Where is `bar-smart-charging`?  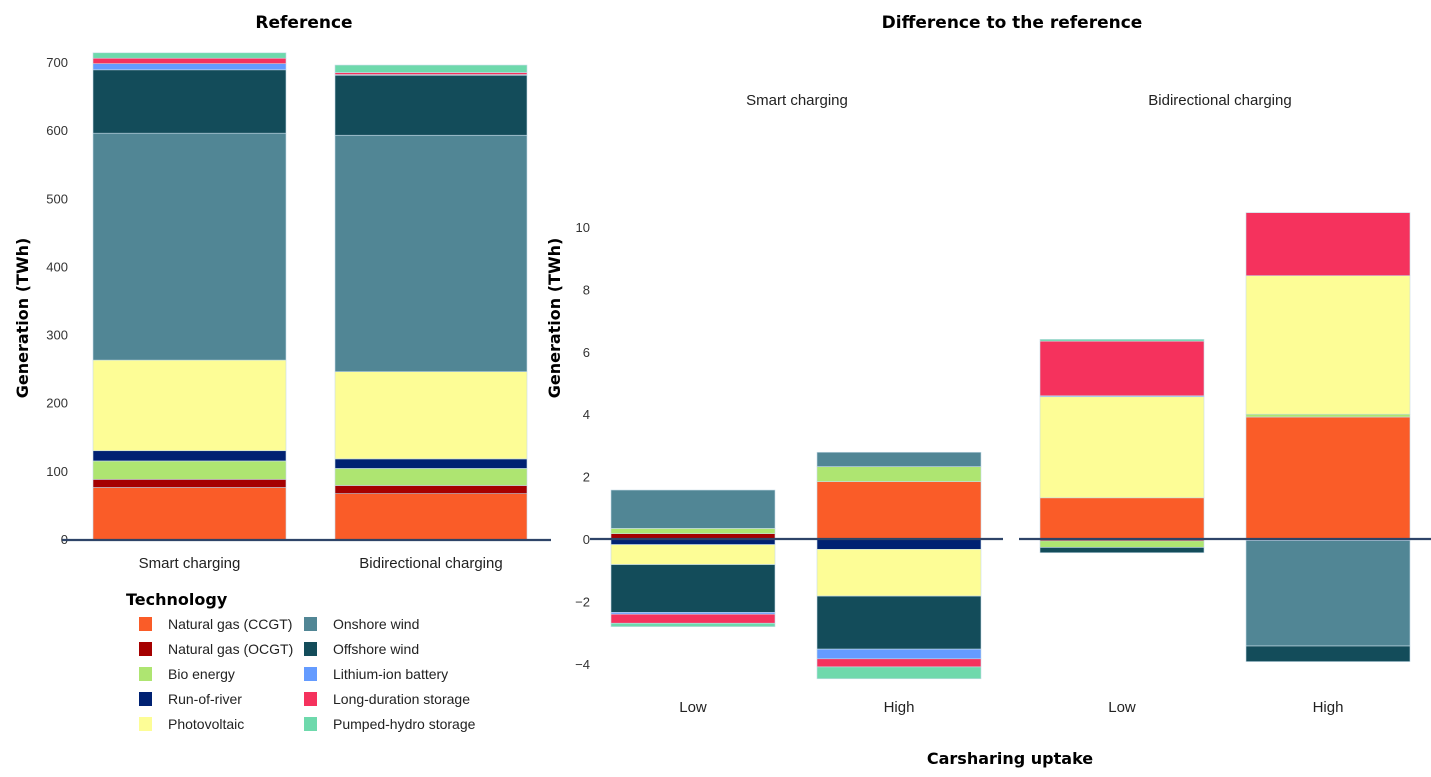
bar-smart-charging is located at coordinates (189, 296).